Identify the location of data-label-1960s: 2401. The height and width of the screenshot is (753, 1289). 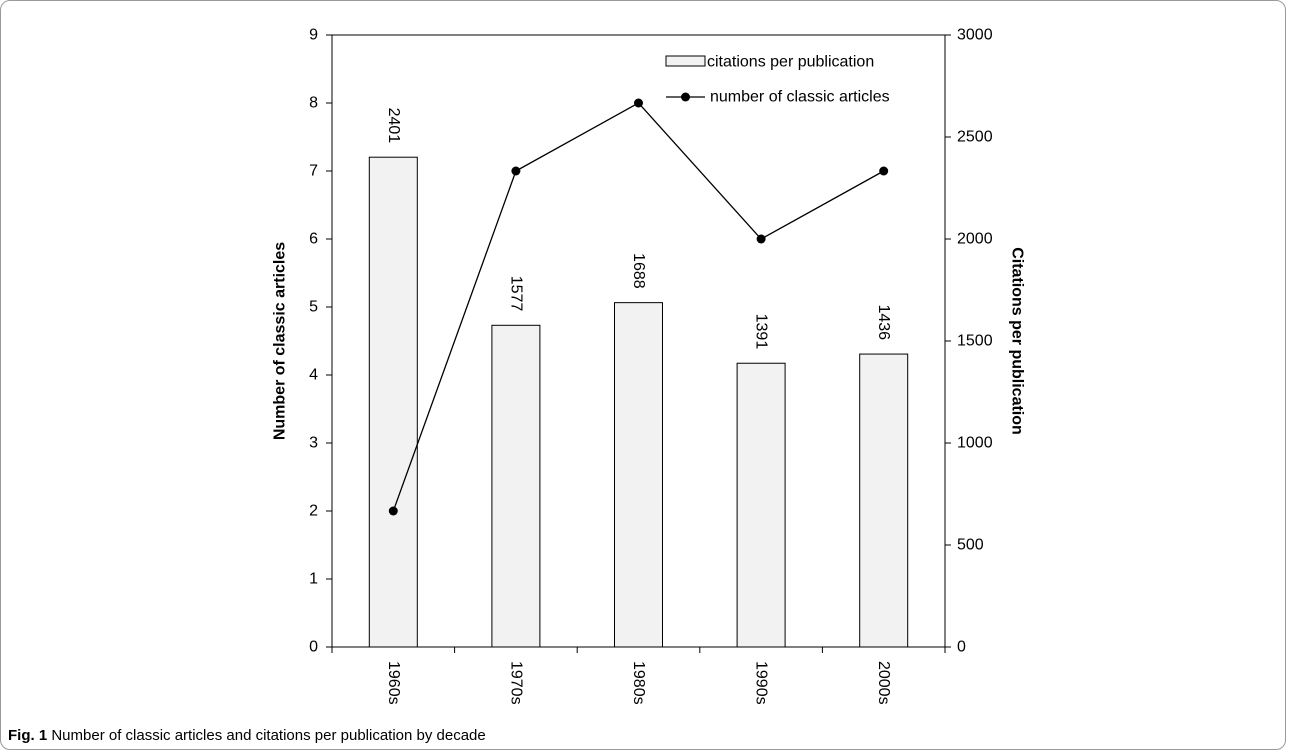
(393, 126).